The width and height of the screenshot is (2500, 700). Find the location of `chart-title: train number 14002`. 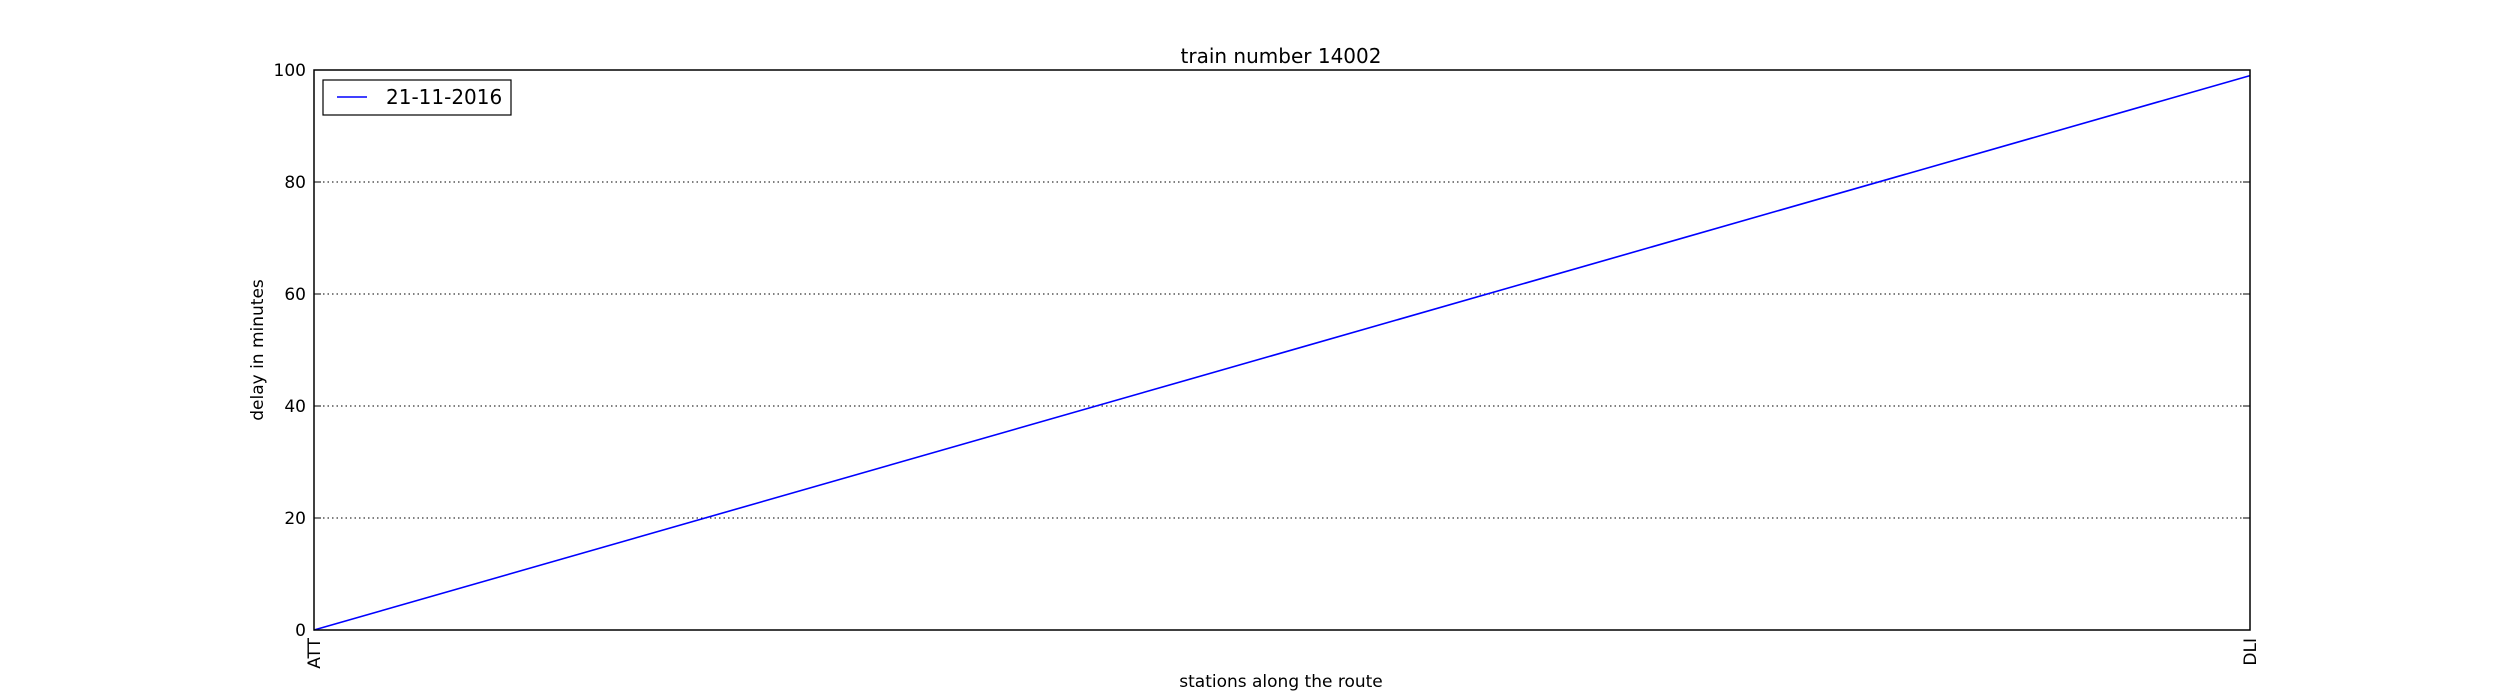

chart-title: train number 14002 is located at coordinates (1281, 56).